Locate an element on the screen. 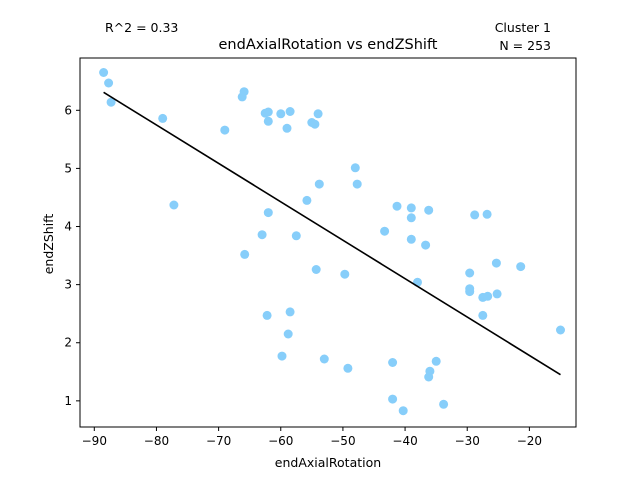 Image resolution: width=640 pixels, height=484 pixels. x-axis-ticks: −90 −80 −70 −60 −50 −40 −30 −20 is located at coordinates (312, 437).